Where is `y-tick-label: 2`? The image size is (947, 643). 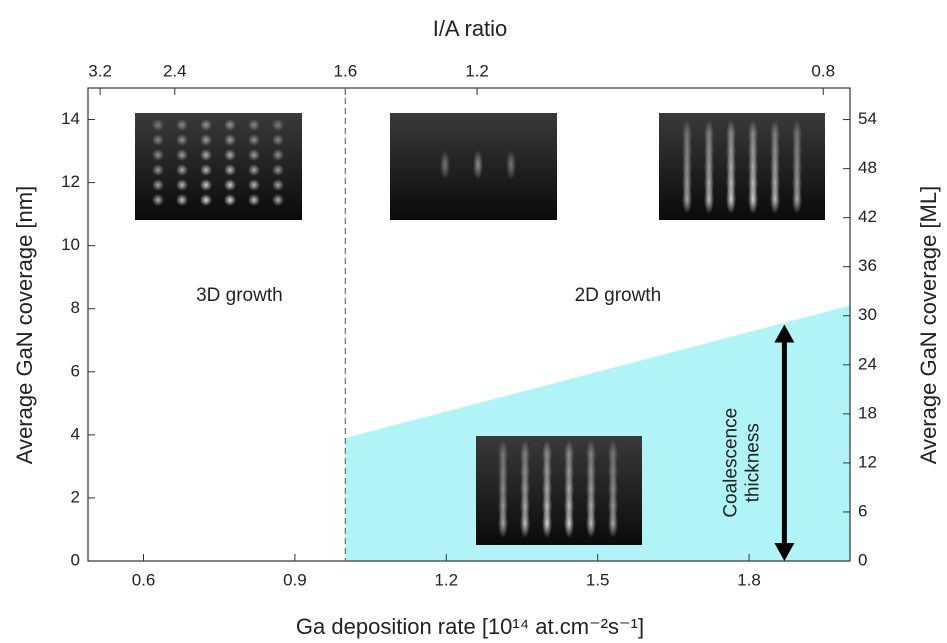
y-tick-label: 2 is located at coordinates (75, 496).